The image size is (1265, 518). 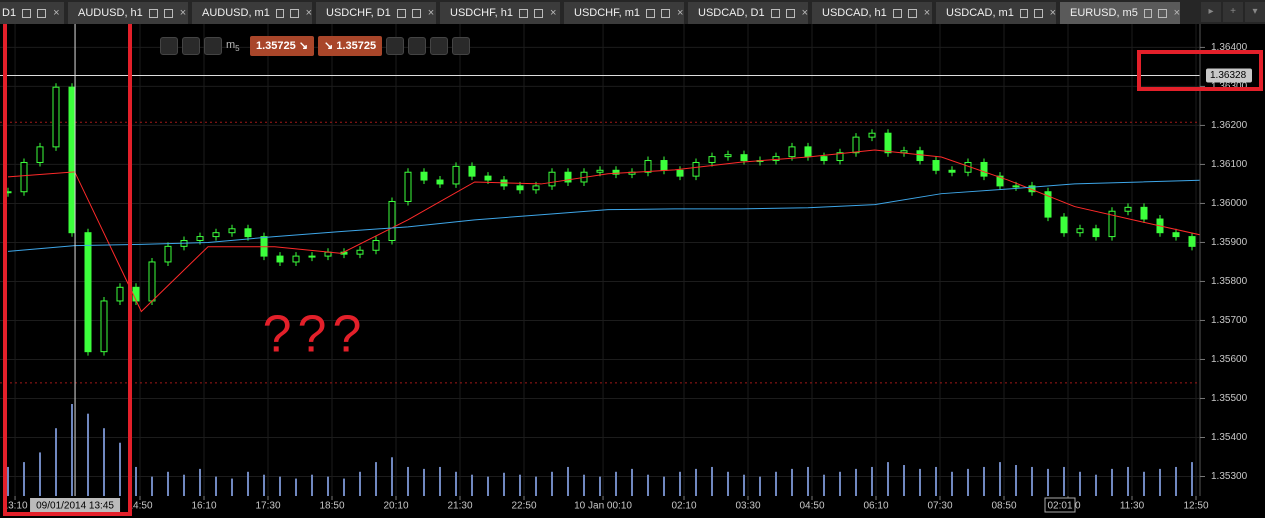 What do you see at coordinates (15, 506) in the screenshot?
I see `x-tick-label: 13:10` at bounding box center [15, 506].